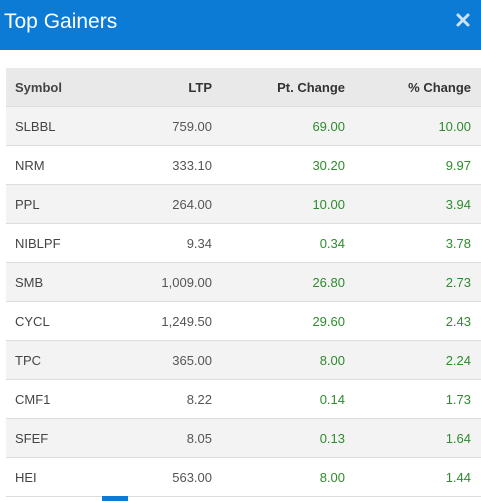 This screenshot has width=481, height=501. What do you see at coordinates (278, 204) in the screenshot?
I see `cell-pt-change: 10.00` at bounding box center [278, 204].